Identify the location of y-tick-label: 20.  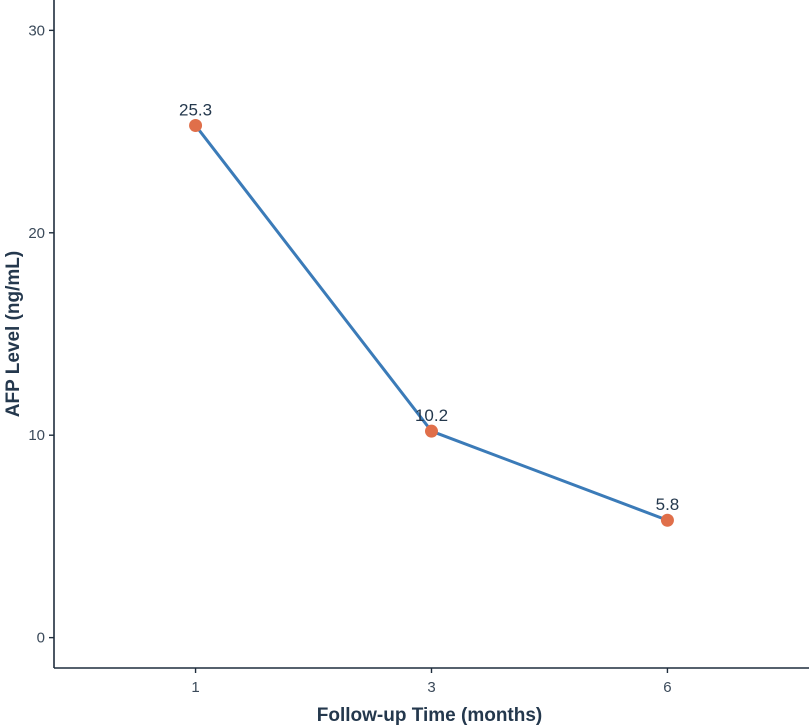
(36, 233).